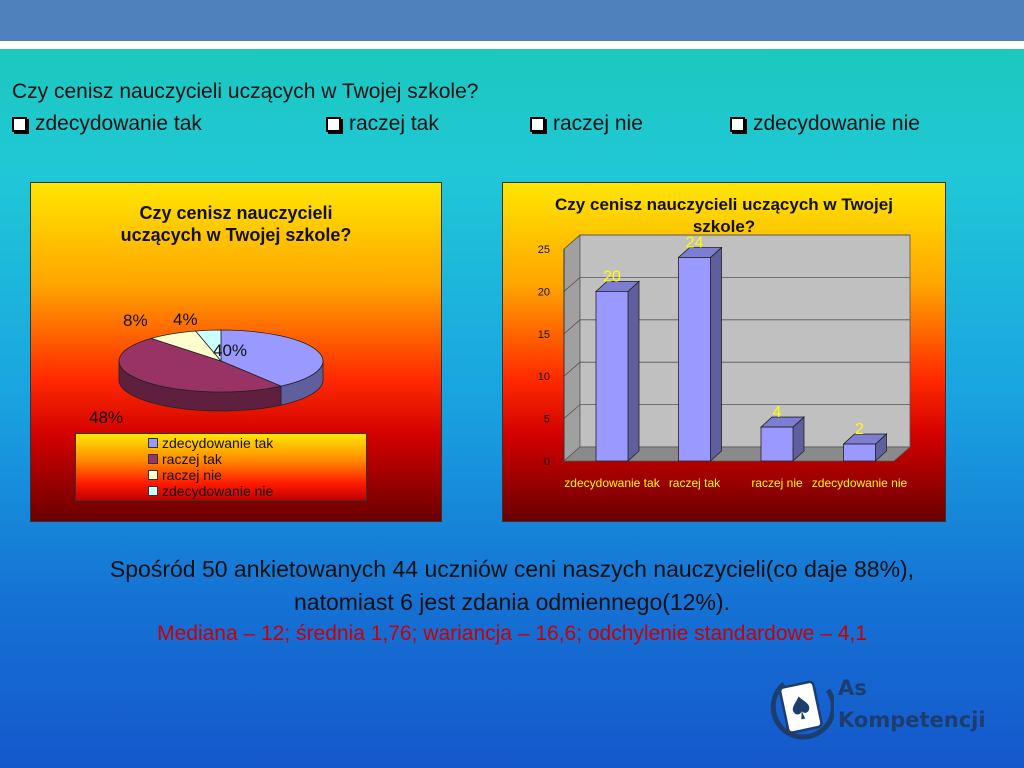 The image size is (1024, 768). Describe the element at coordinates (859, 429) in the screenshot. I see `bar-data-label: 2` at that location.